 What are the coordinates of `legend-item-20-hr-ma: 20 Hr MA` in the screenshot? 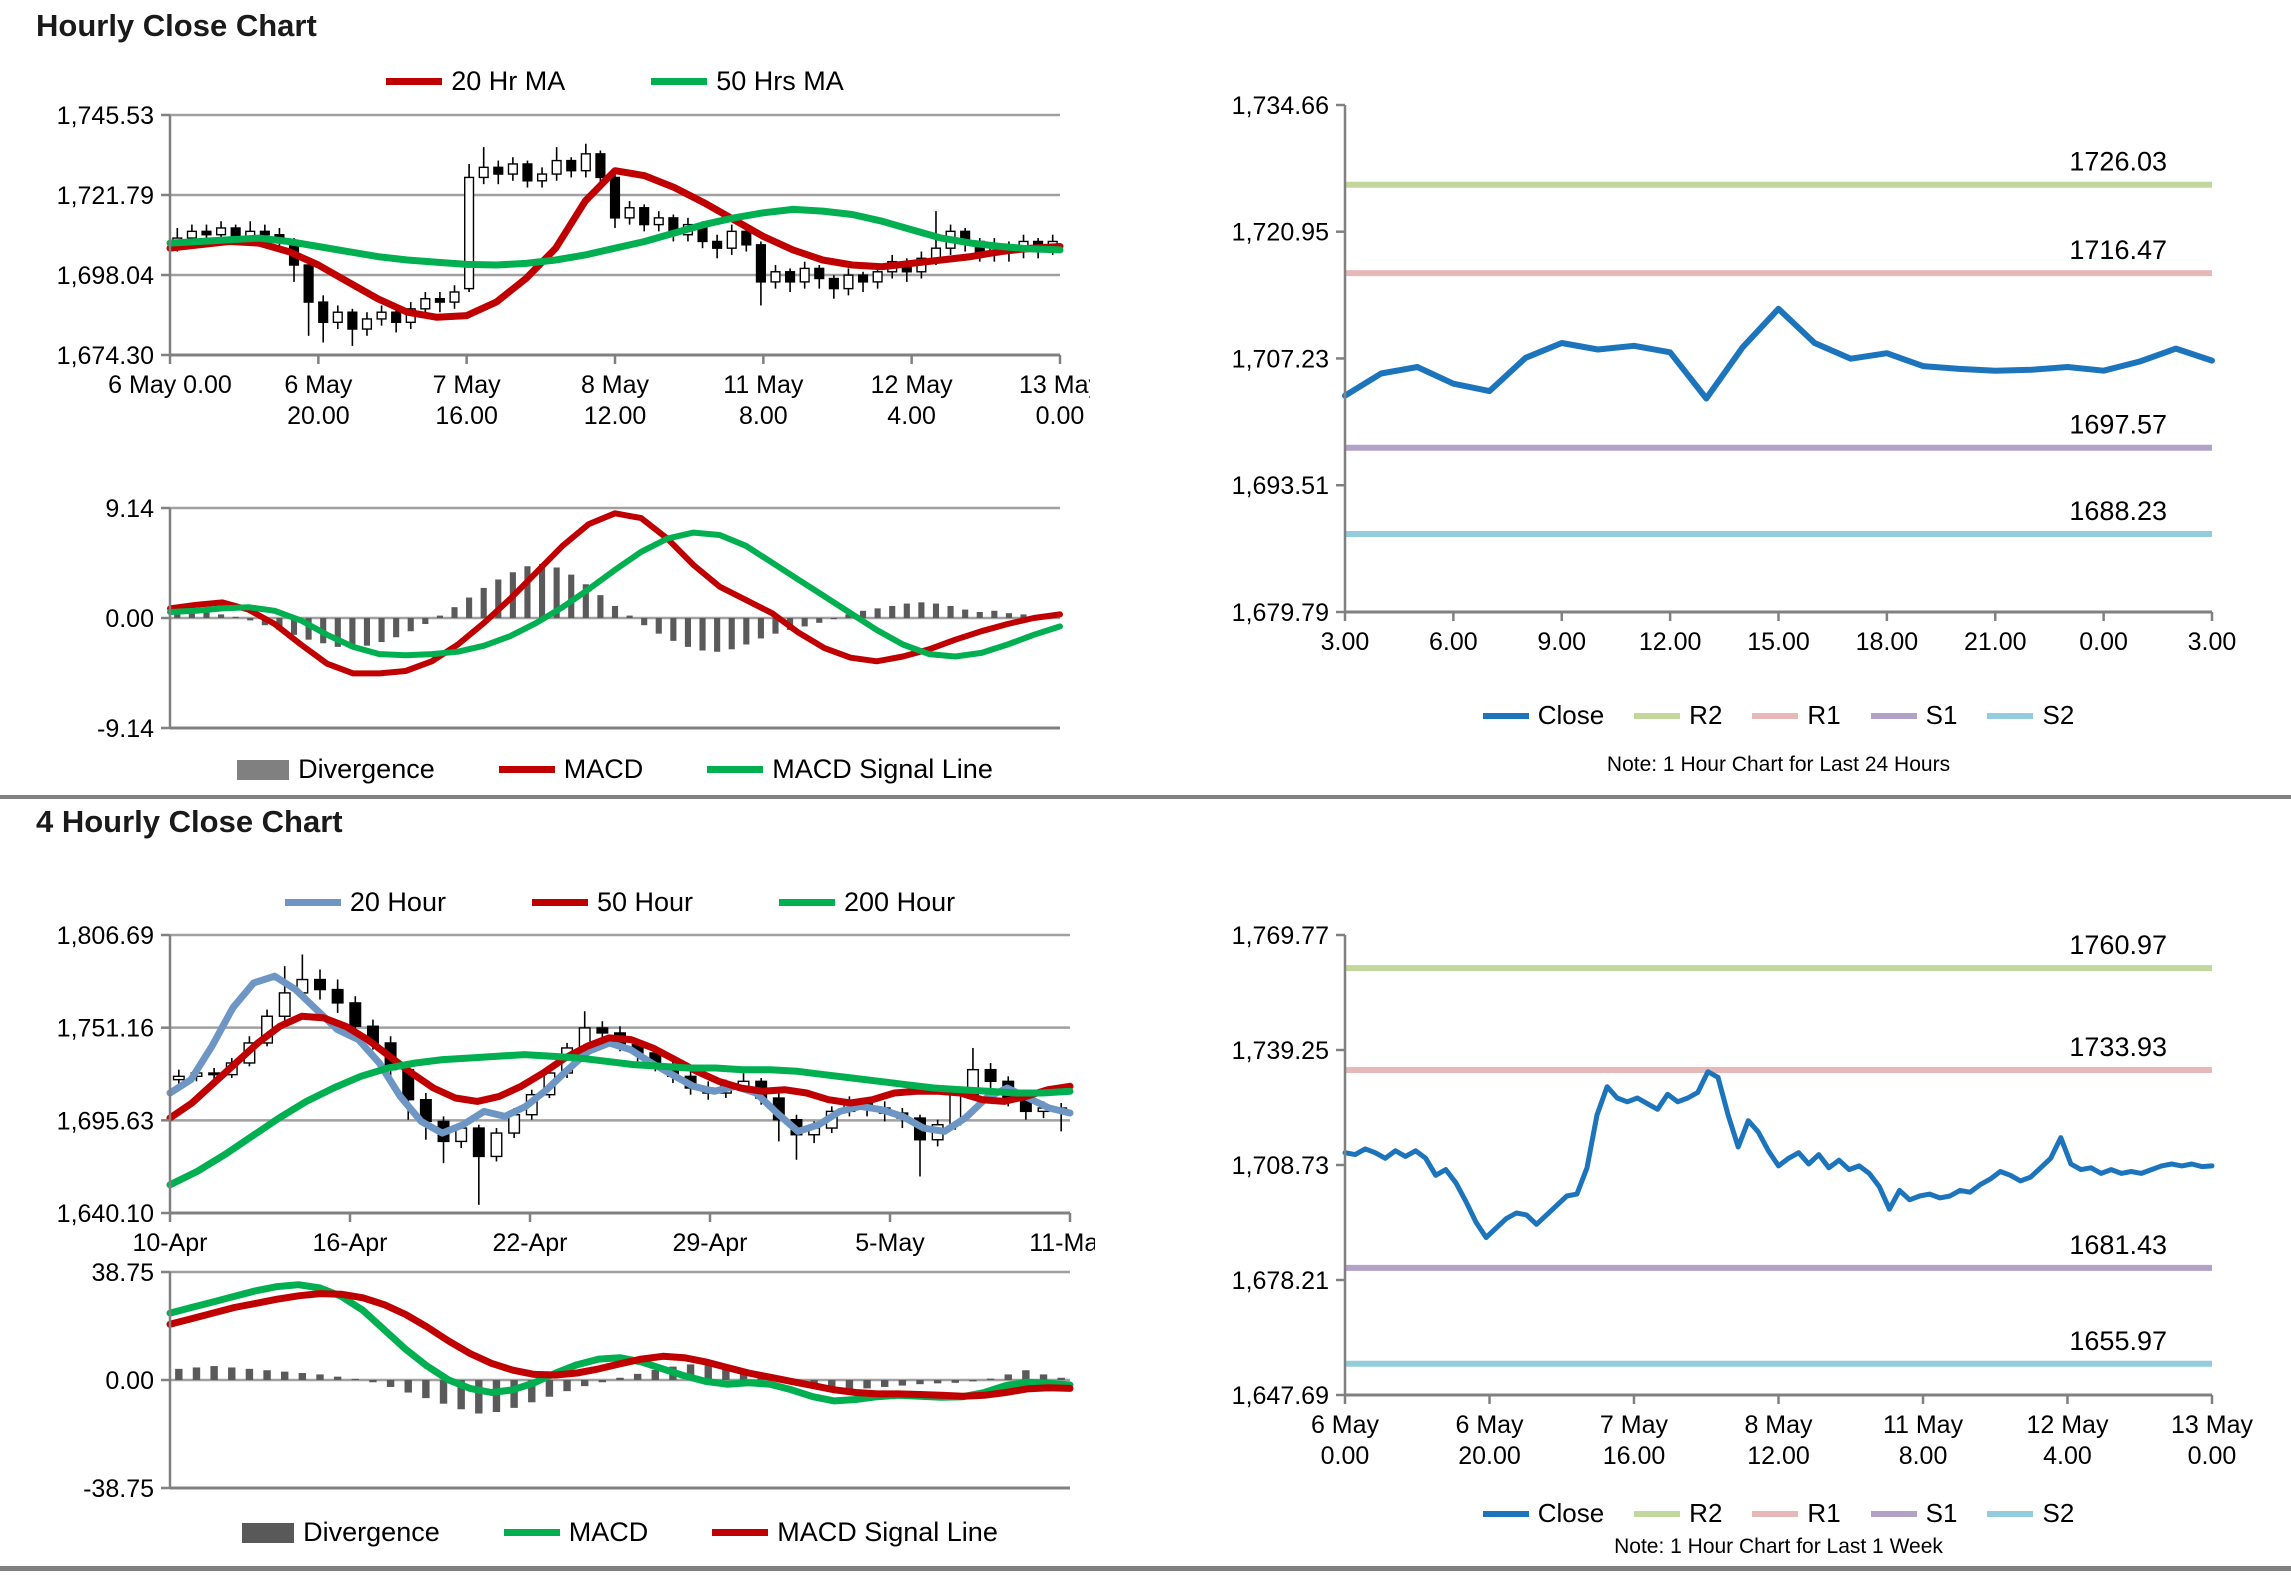 It's located at (475, 81).